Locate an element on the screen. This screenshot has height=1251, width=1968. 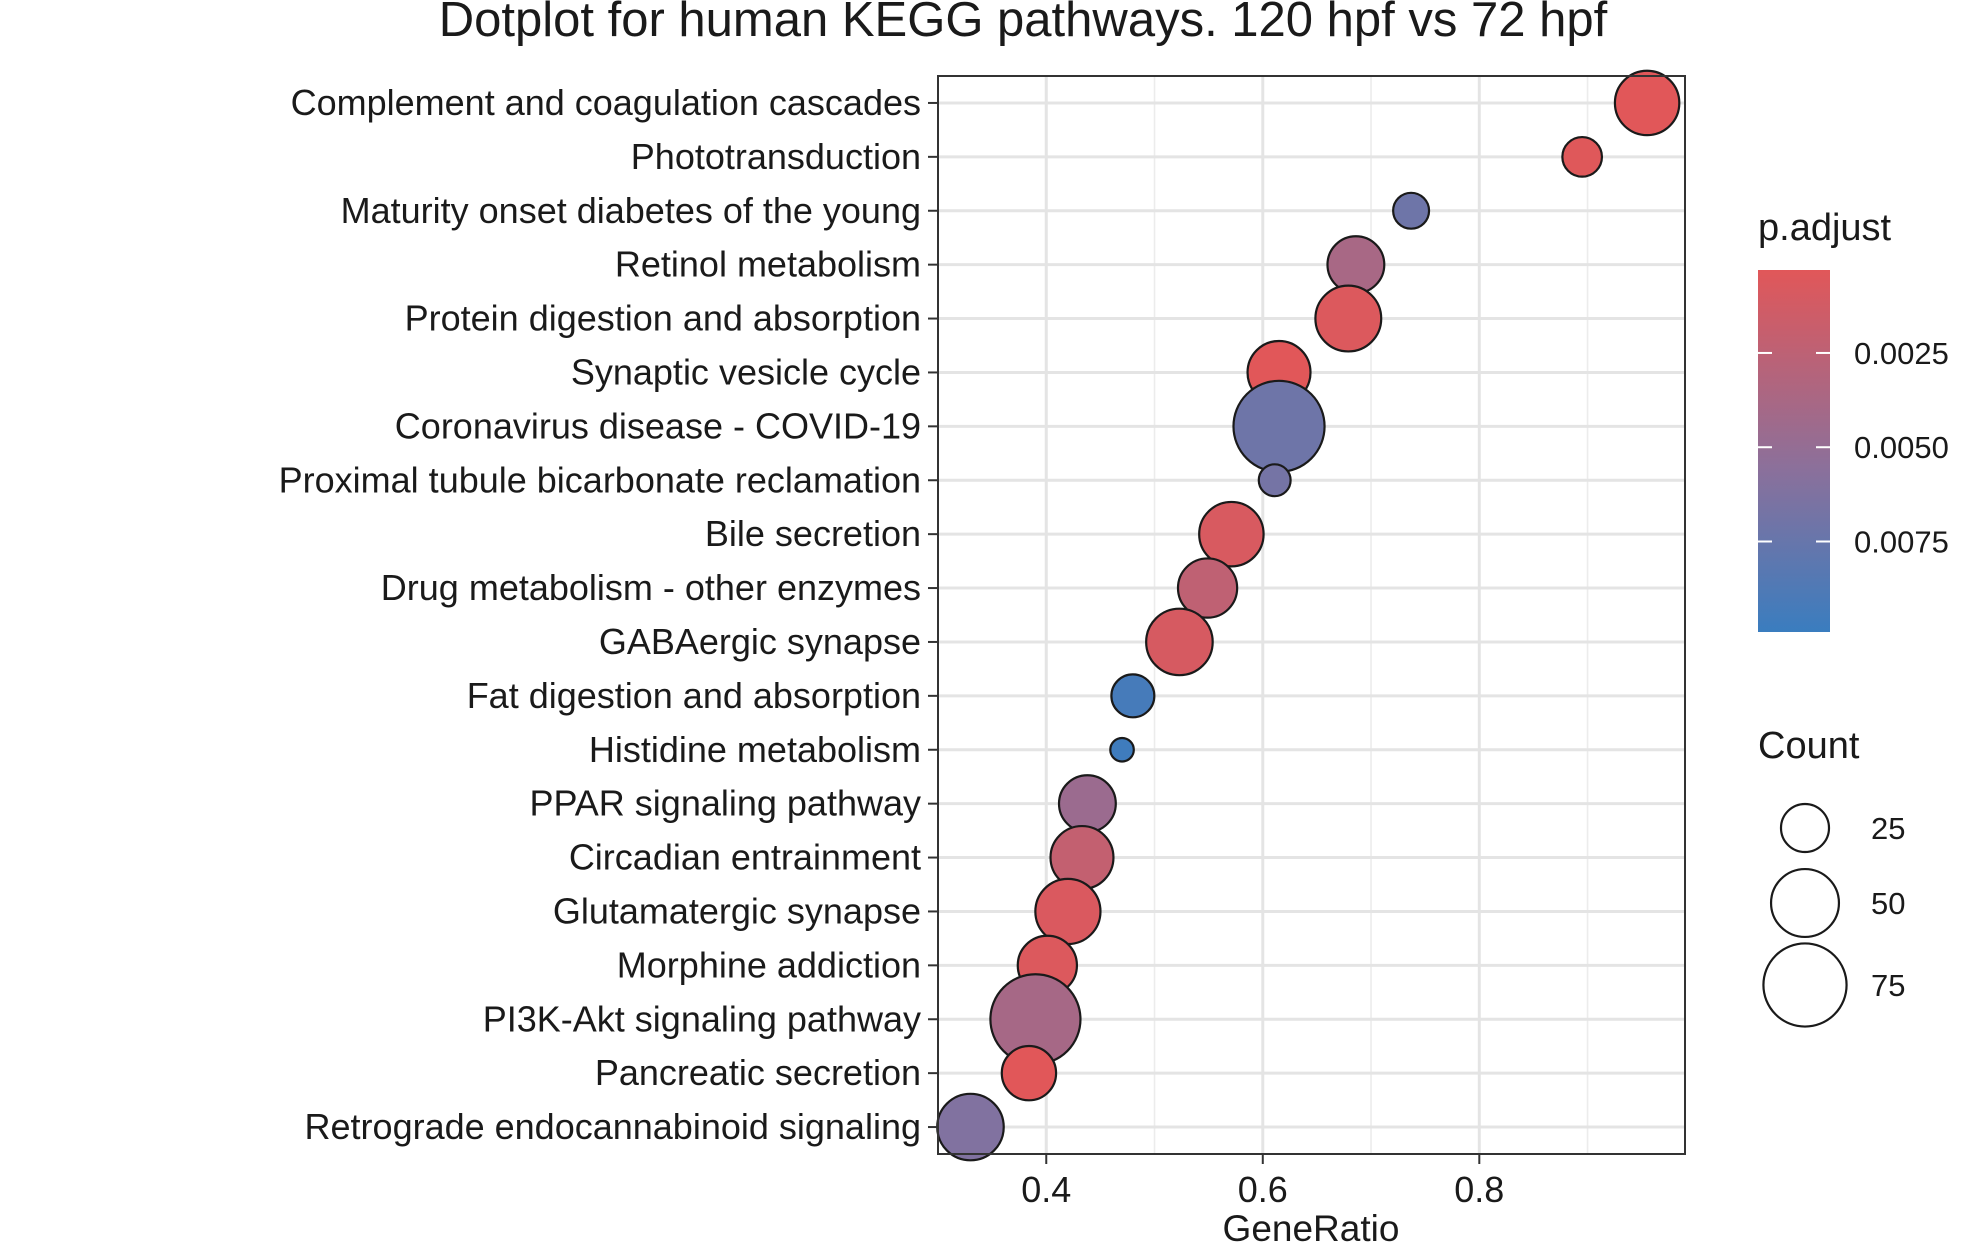
color-legend-label: 0.0025 is located at coordinates (1901, 353).